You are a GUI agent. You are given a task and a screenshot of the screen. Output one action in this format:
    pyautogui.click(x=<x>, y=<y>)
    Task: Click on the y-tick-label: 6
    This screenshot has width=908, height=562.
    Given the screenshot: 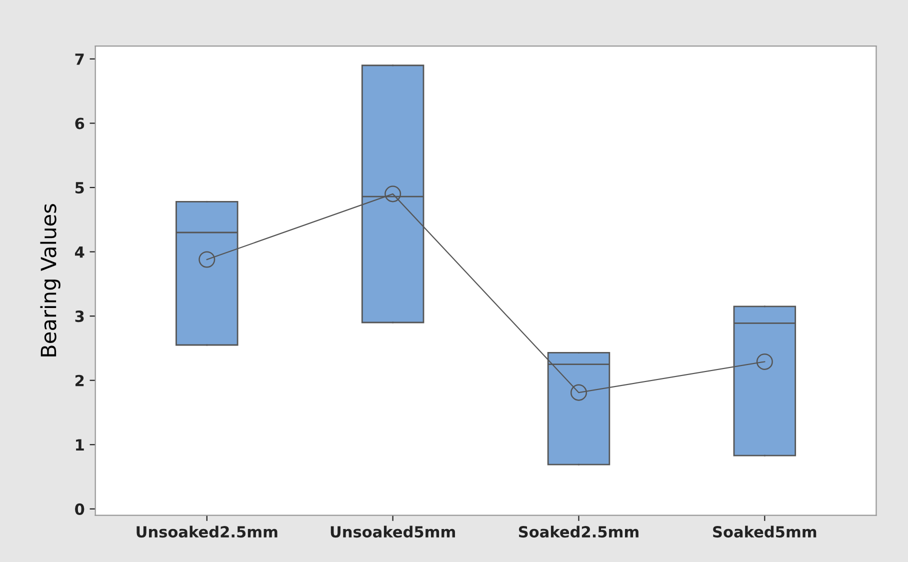 What is the action you would take?
    pyautogui.click(x=79, y=124)
    